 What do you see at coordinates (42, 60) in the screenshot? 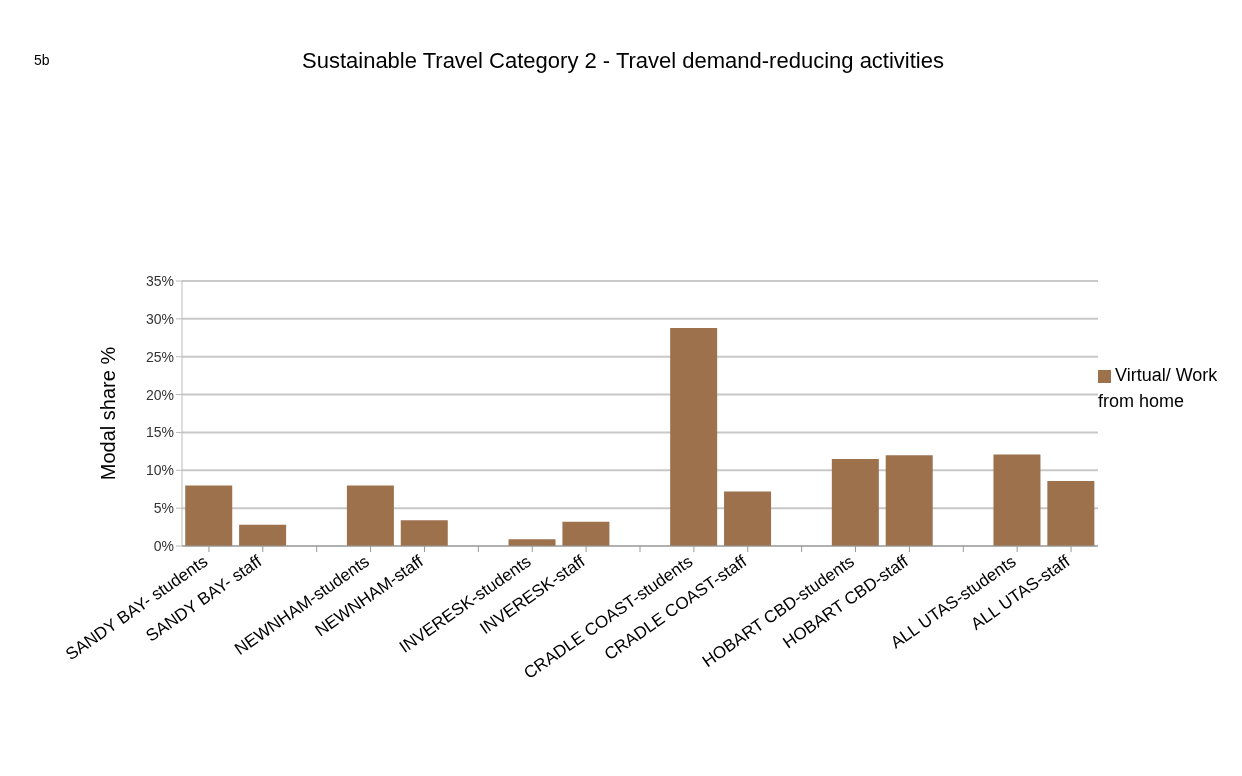
I see `text: 5b` at bounding box center [42, 60].